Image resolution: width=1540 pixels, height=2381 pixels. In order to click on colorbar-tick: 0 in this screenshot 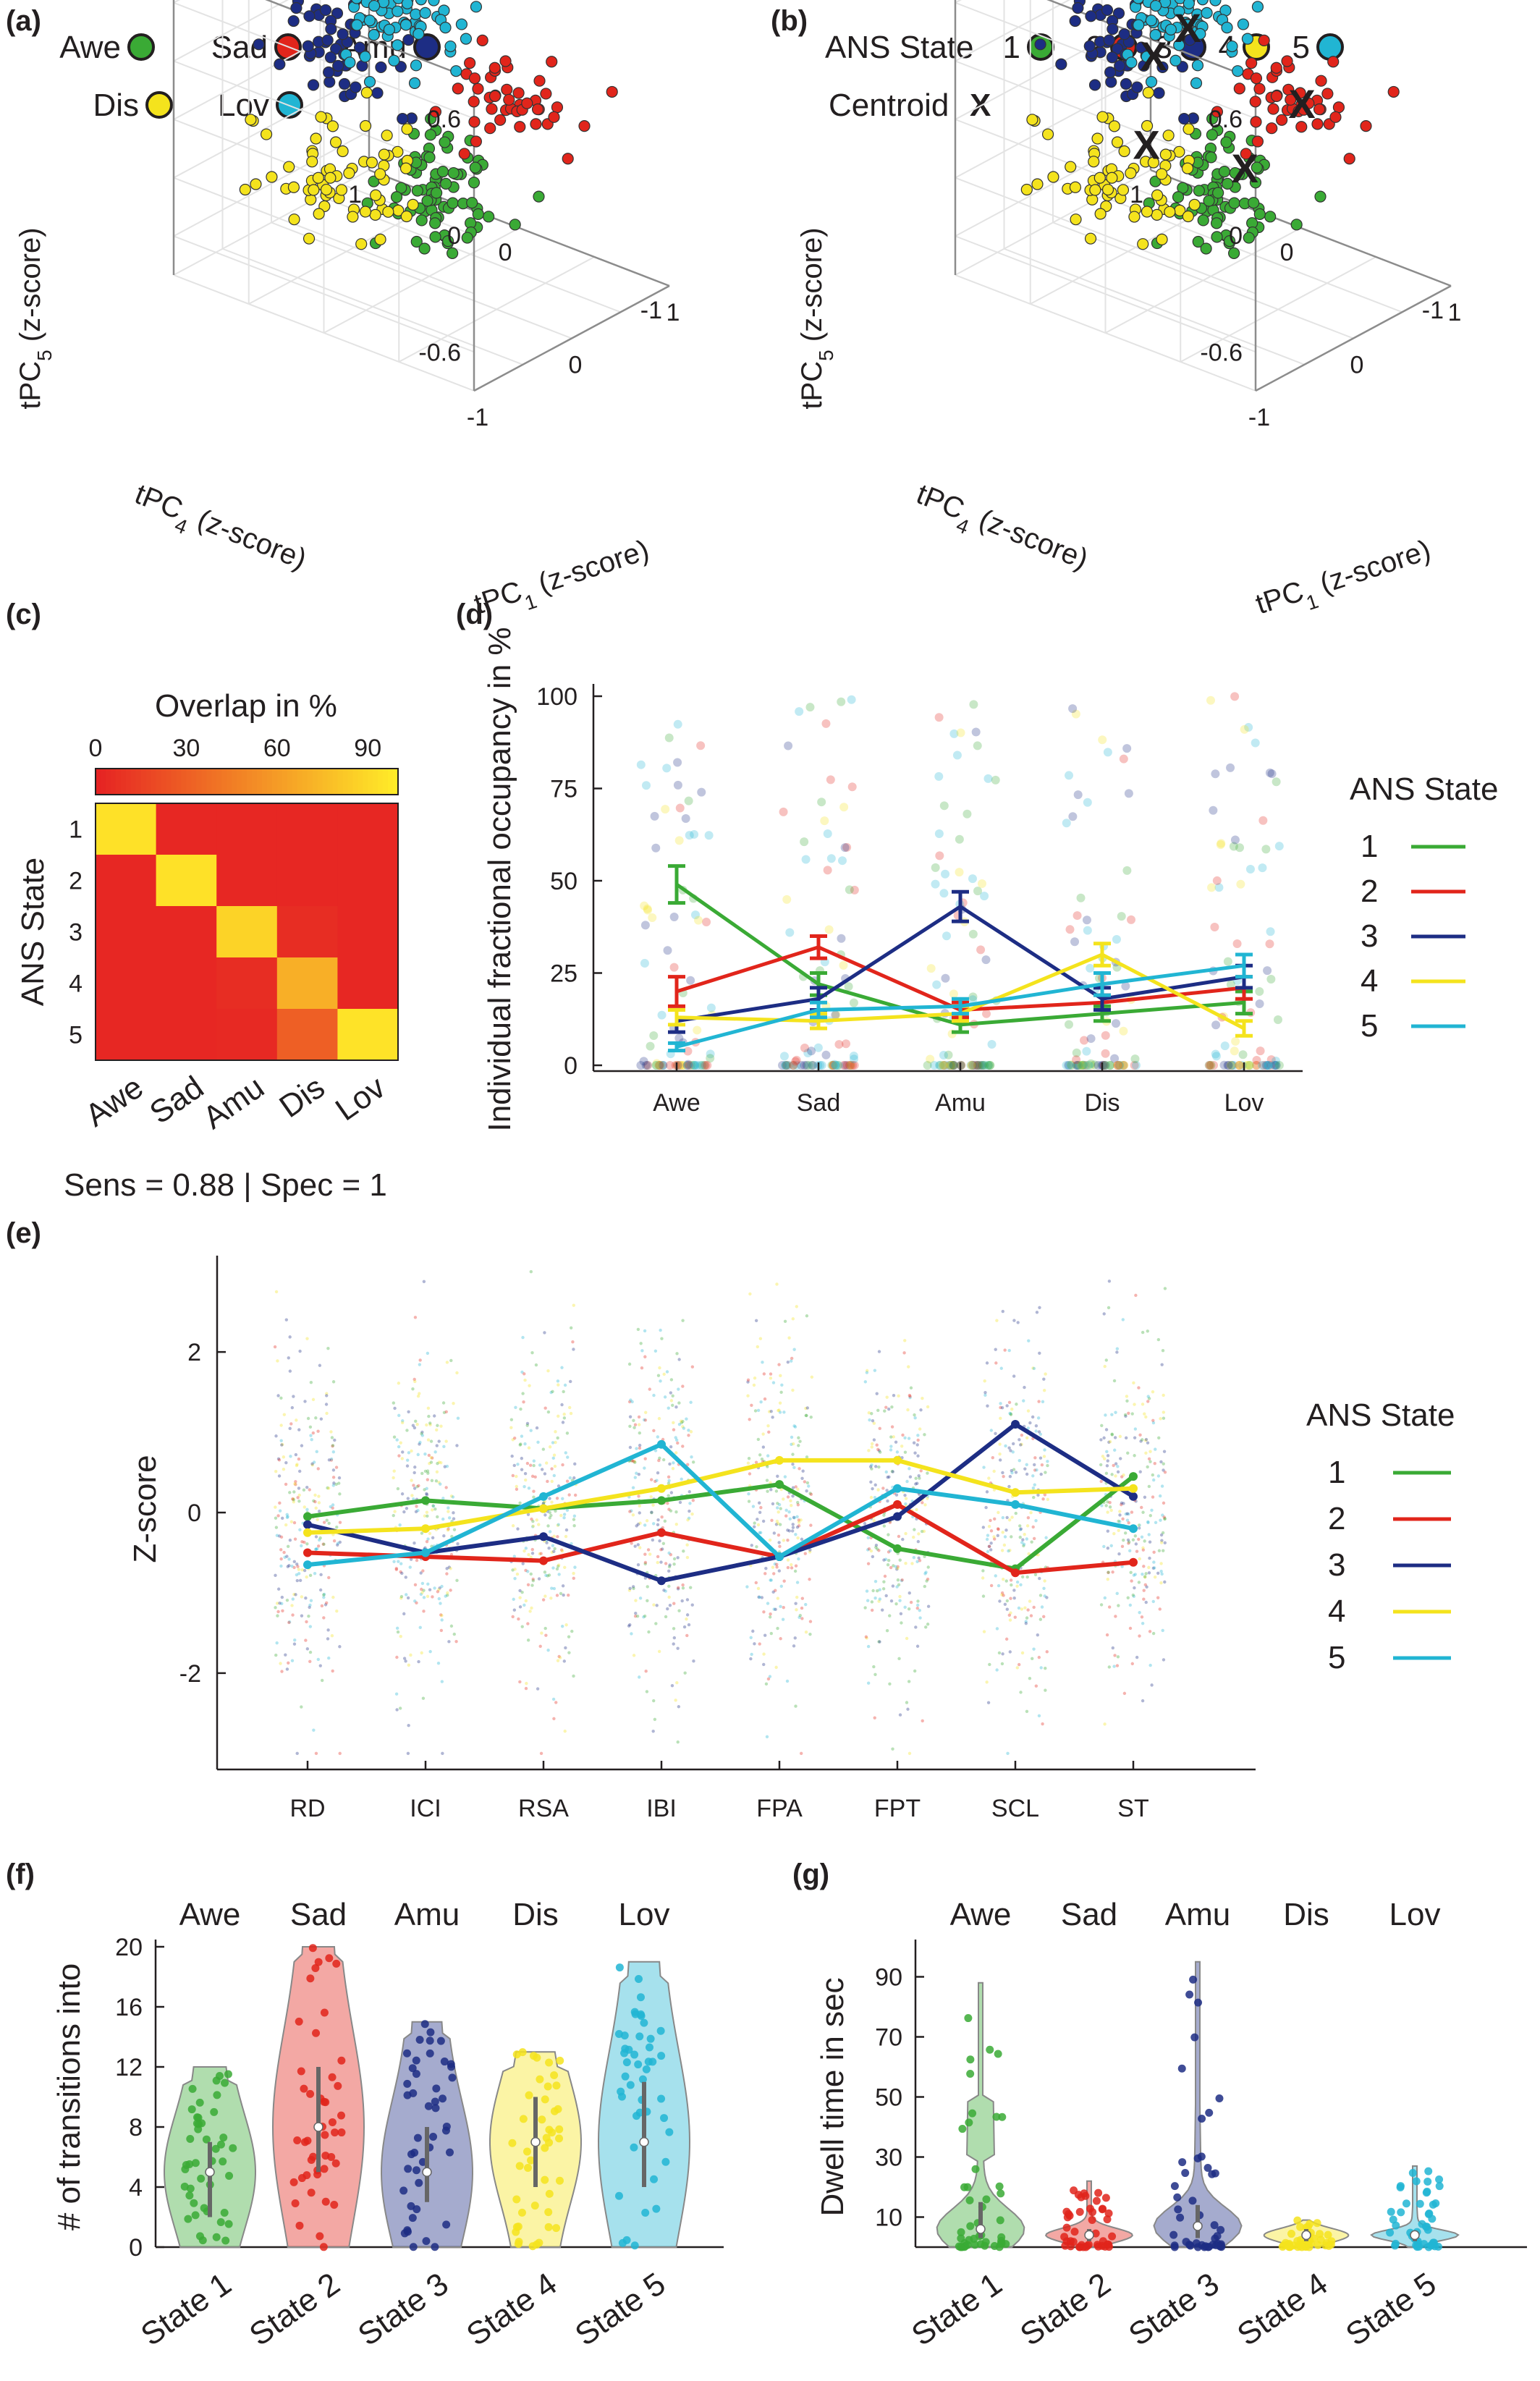, I will do `click(96, 748)`.